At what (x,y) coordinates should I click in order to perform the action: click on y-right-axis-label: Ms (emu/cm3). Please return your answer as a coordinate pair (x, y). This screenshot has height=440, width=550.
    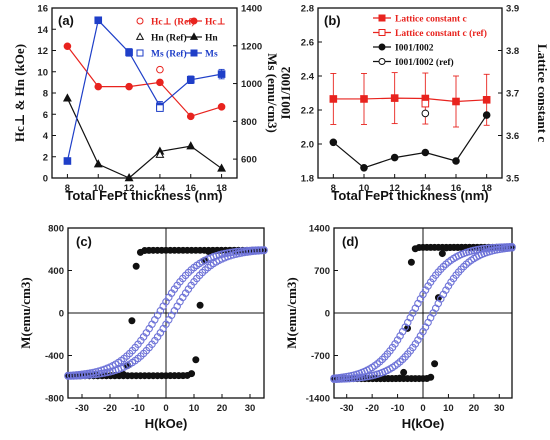
    Looking at the image, I should click on (272, 93).